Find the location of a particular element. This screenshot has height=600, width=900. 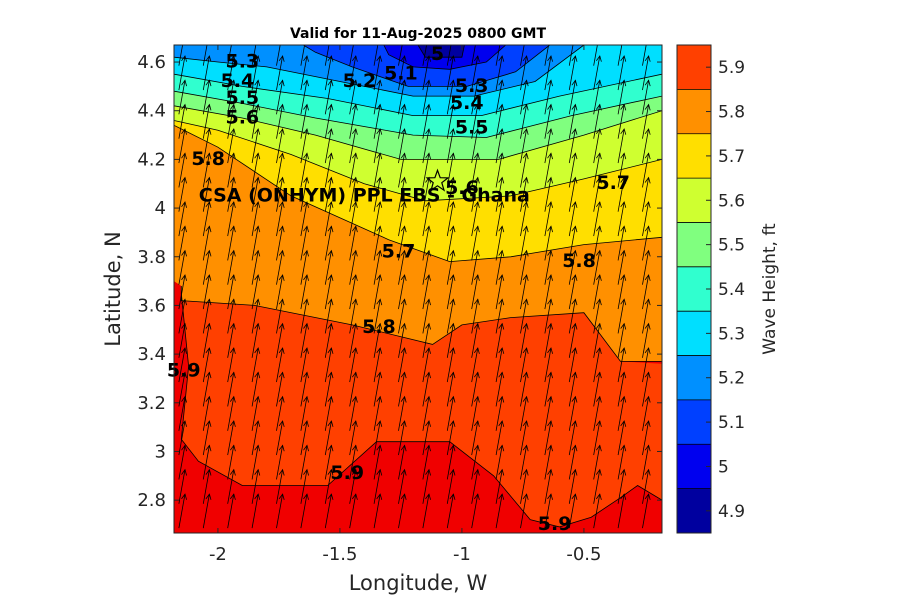

y-tick-label: 4 is located at coordinates (160, 208).